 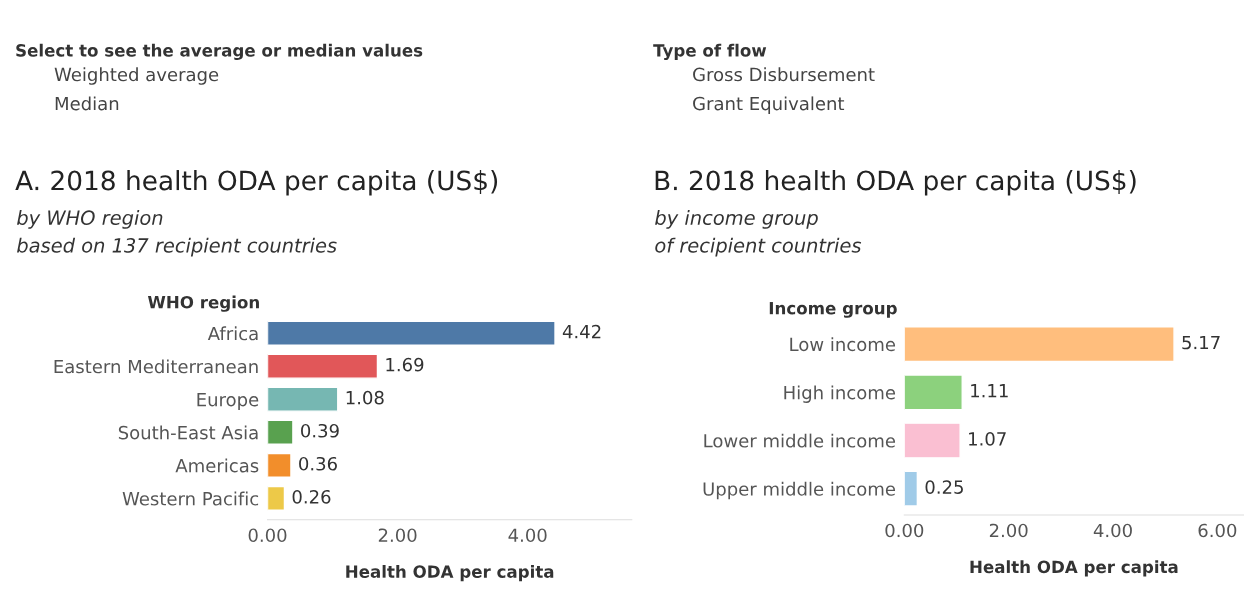 I want to click on y-axis-title: Income group, so click(x=833, y=310).